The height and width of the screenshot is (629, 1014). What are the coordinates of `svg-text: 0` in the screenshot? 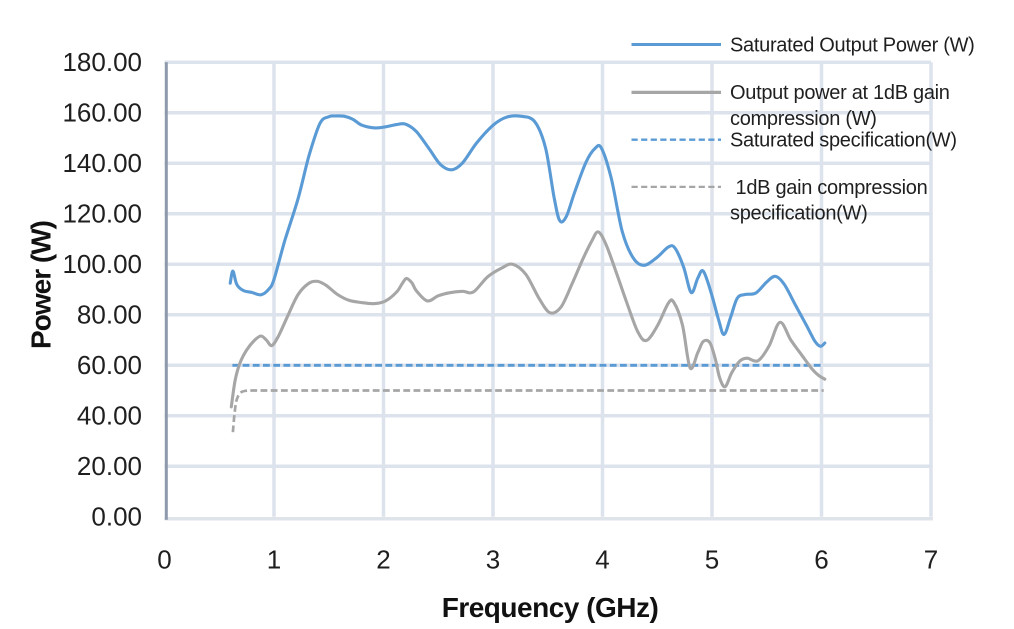 It's located at (164, 560).